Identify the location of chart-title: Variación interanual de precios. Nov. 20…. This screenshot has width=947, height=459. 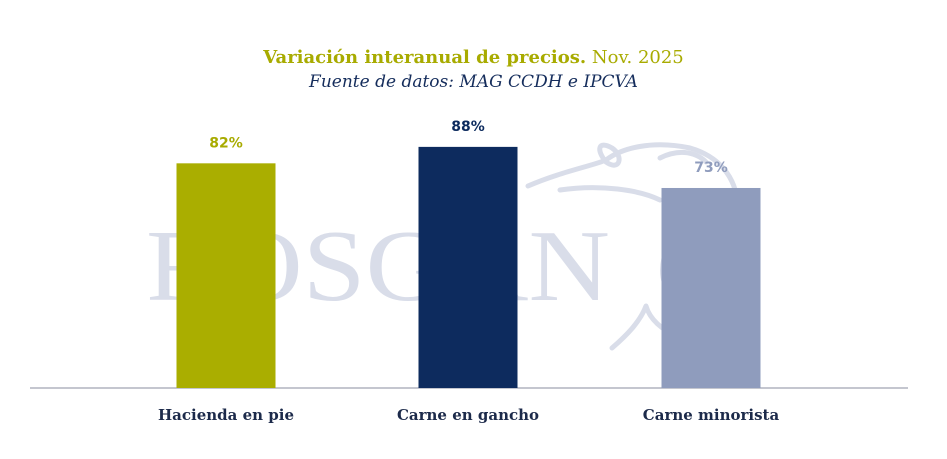
(473, 58).